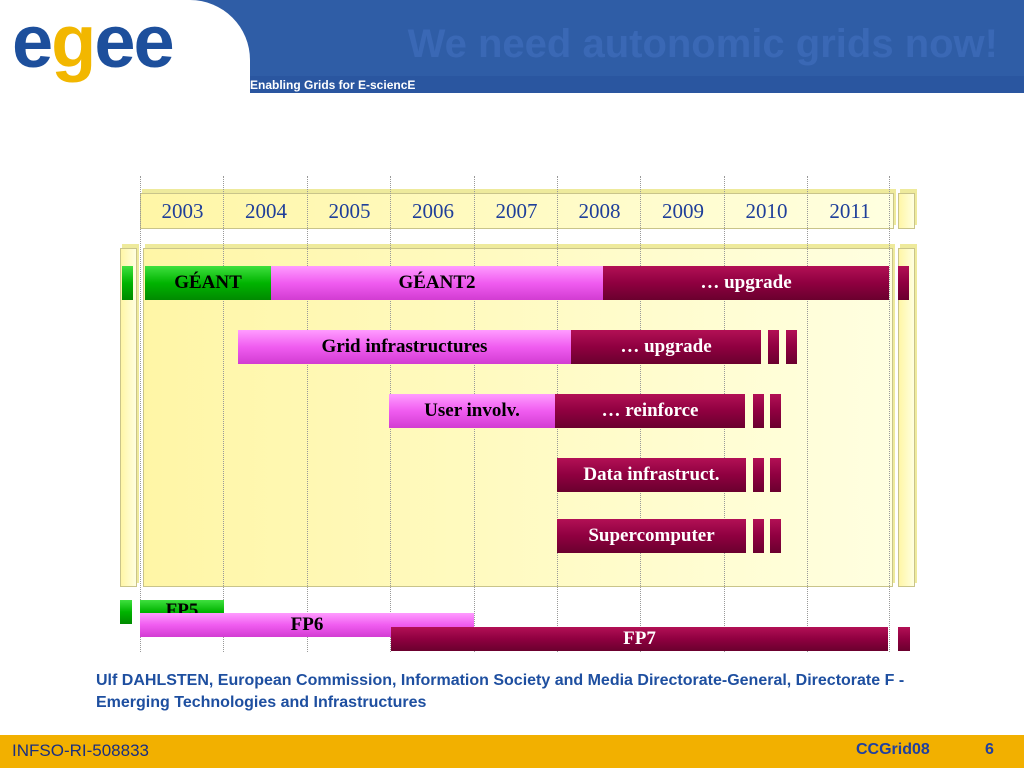 The height and width of the screenshot is (768, 1024). I want to click on timeline-left-edge, so click(128, 417).